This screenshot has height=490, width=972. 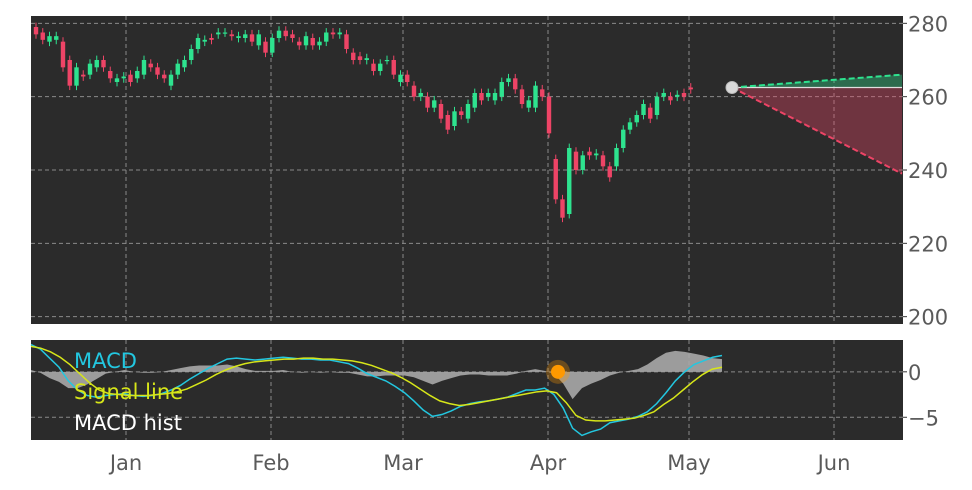 What do you see at coordinates (403, 463) in the screenshot?
I see `x-tick-label: Mar` at bounding box center [403, 463].